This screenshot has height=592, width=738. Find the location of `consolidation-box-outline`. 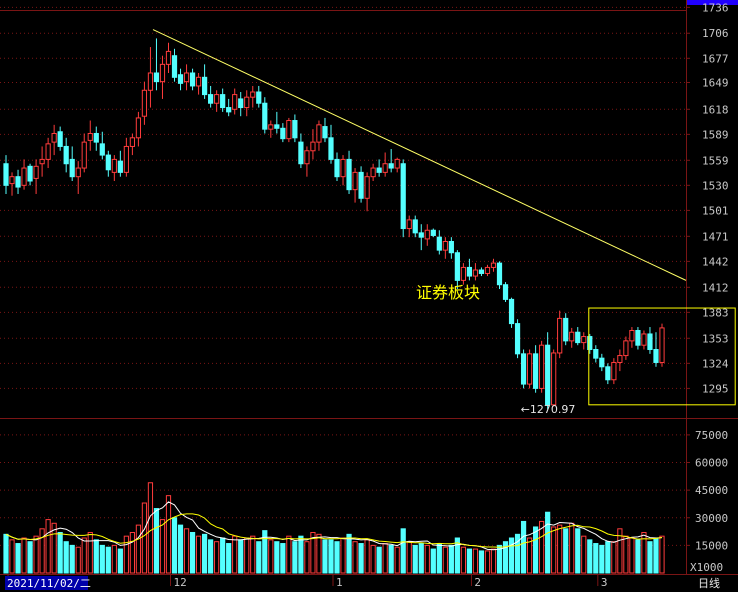

consolidation-box-outline is located at coordinates (662, 356).